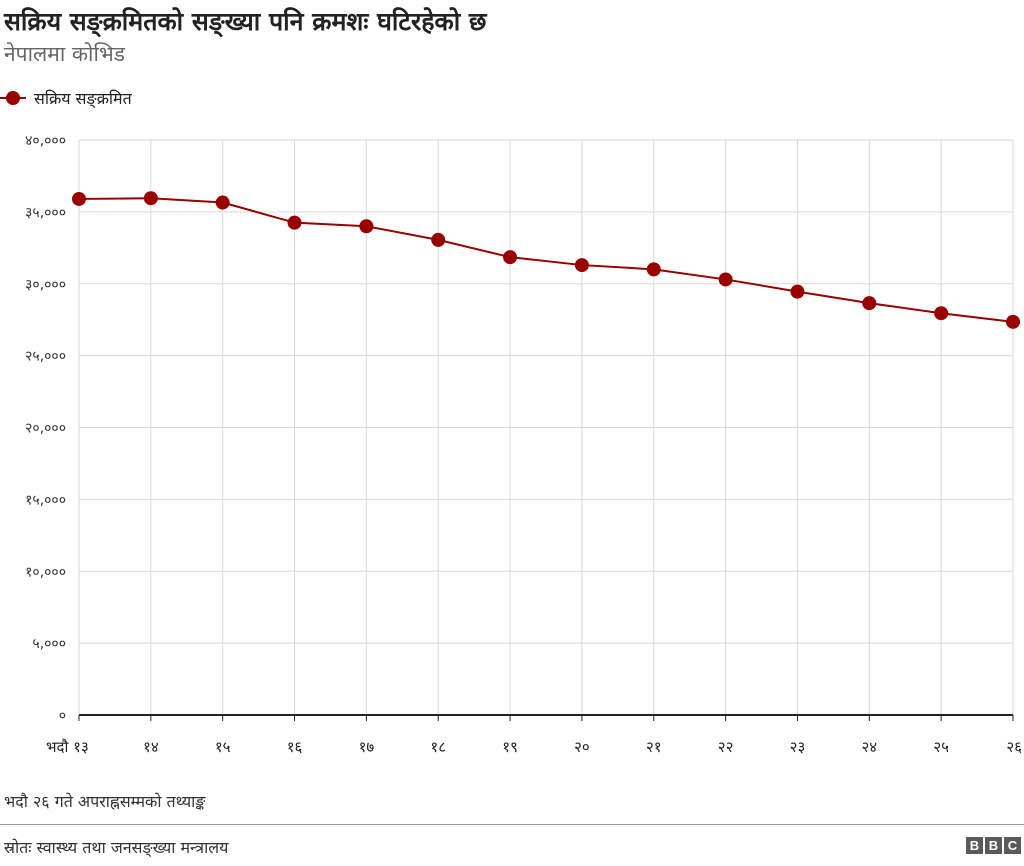 The height and width of the screenshot is (866, 1024). What do you see at coordinates (116, 847) in the screenshot?
I see `source-text: स्रोतः स्वास्थ्य तथा जनसङ्ख्या मन्त्रालय` at bounding box center [116, 847].